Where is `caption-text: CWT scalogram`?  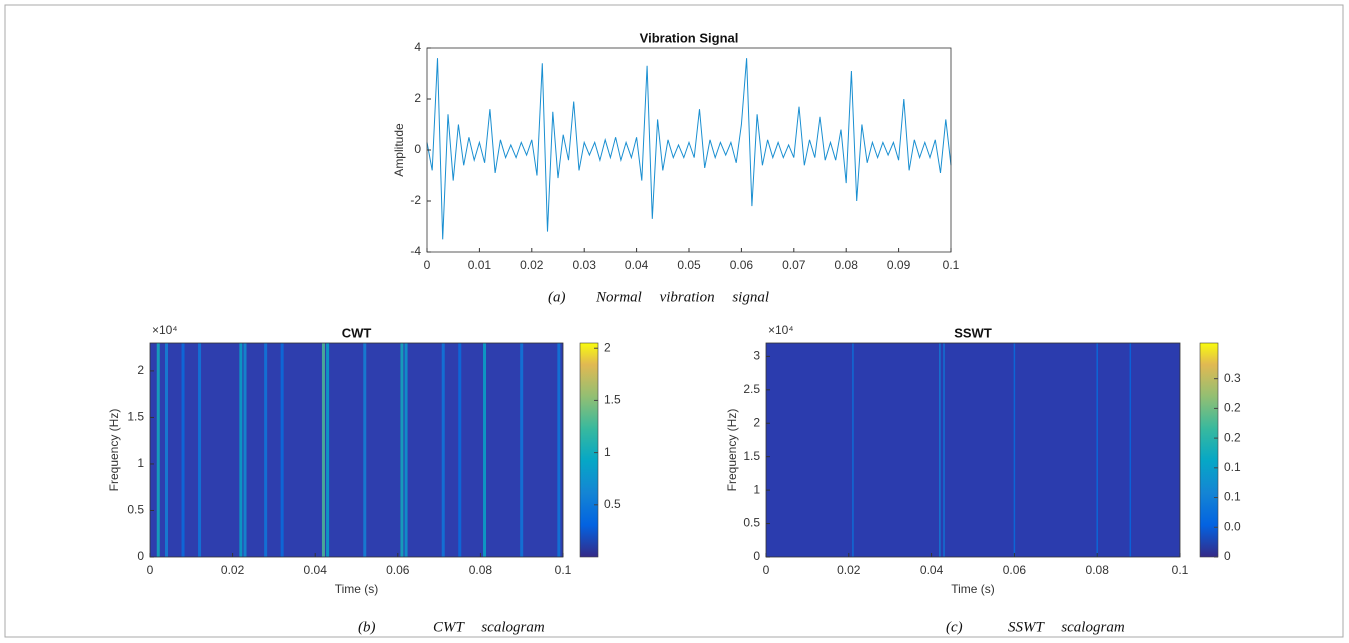 caption-text: CWT scalogram is located at coordinates (489, 627).